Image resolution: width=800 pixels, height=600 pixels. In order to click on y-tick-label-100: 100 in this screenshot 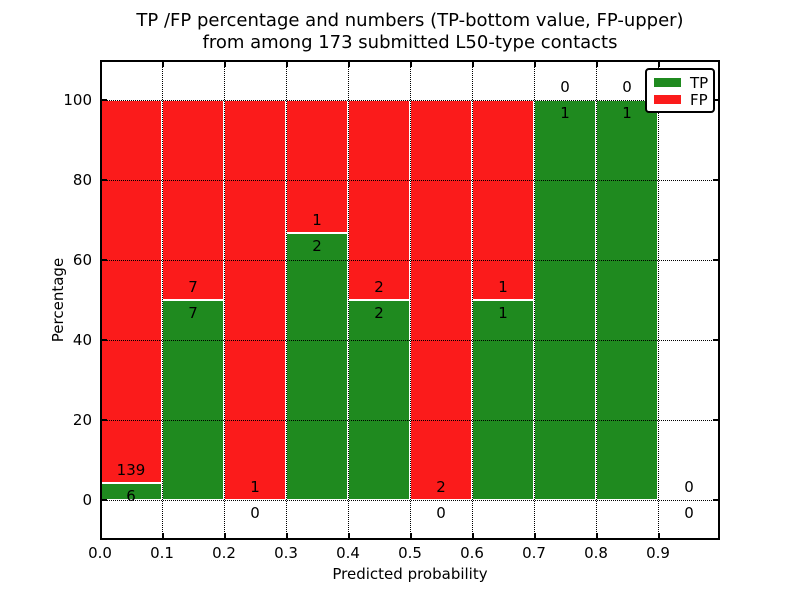, I will do `click(77, 100)`.